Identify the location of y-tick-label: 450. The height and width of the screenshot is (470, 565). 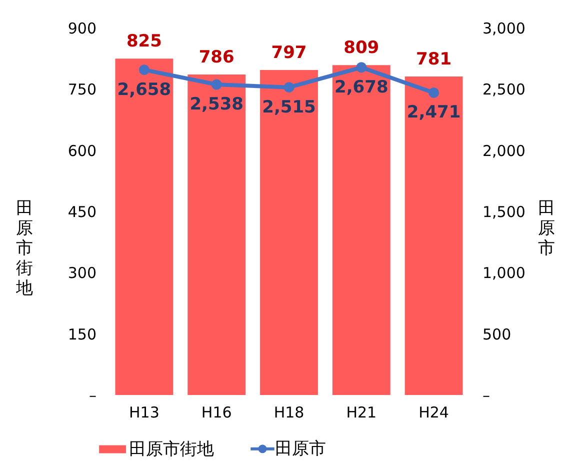
(82, 212).